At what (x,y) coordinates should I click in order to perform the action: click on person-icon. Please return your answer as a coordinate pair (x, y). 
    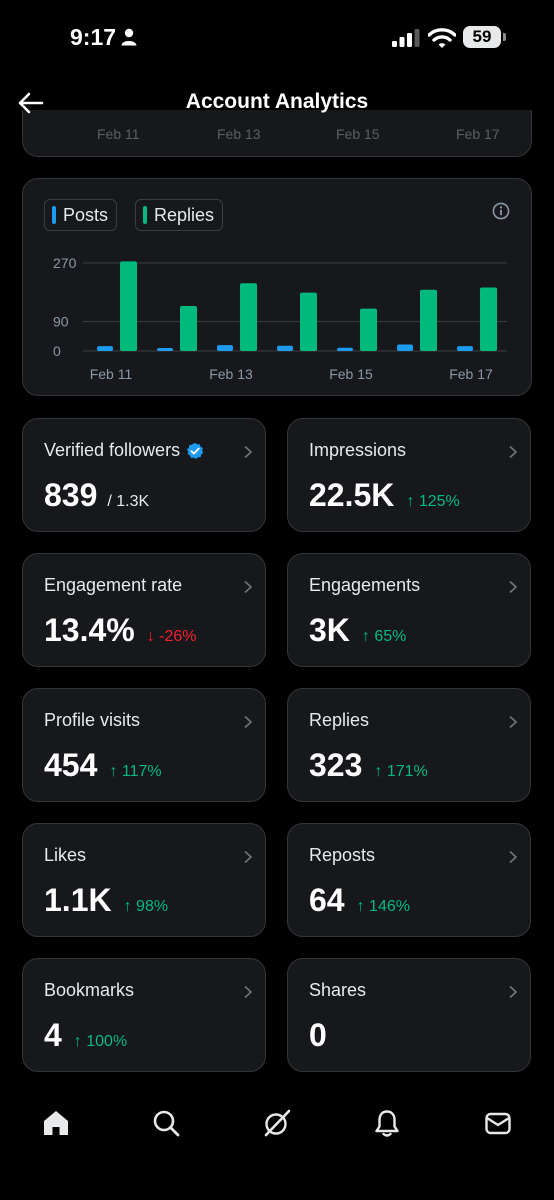
    Looking at the image, I should click on (129, 37).